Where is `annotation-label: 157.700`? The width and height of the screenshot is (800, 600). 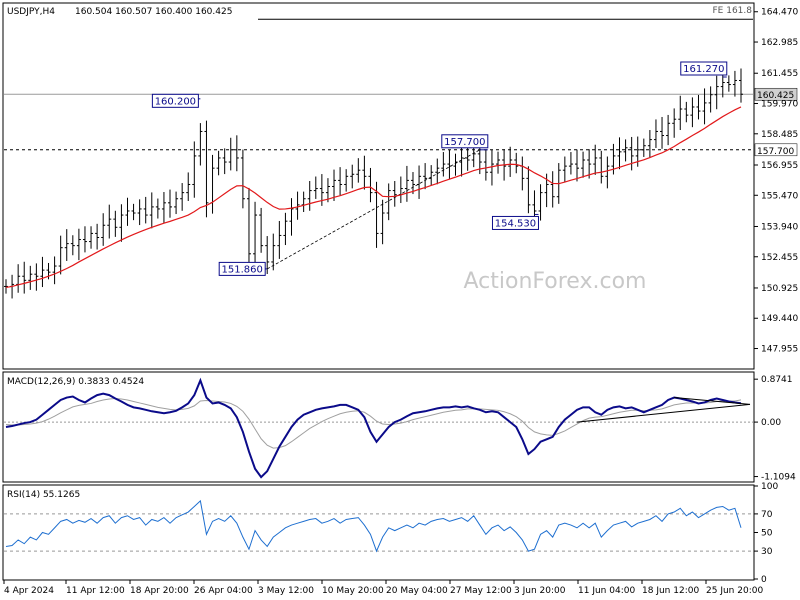 annotation-label: 157.700 is located at coordinates (464, 142).